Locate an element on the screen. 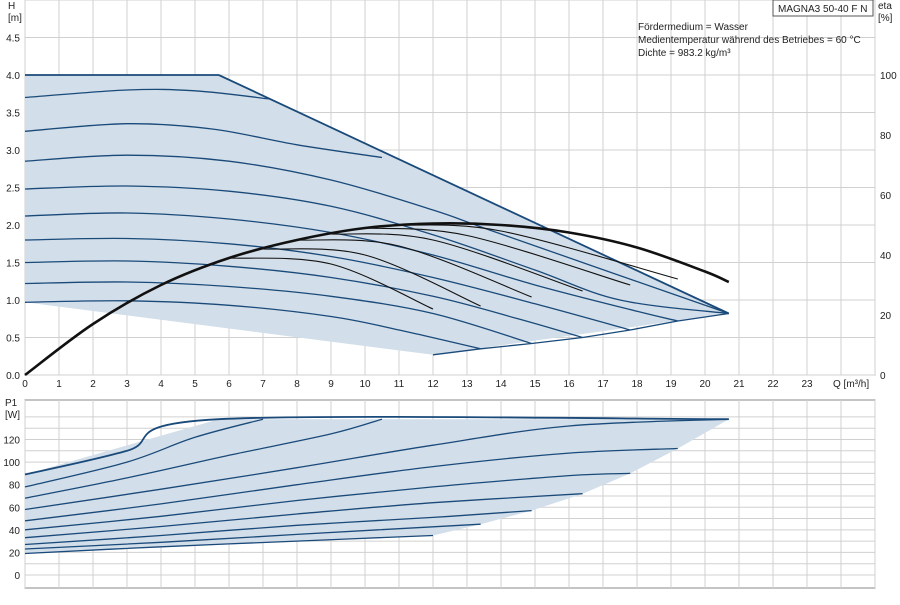 The width and height of the screenshot is (900, 605). x-tick-label: 18 is located at coordinates (637, 384).